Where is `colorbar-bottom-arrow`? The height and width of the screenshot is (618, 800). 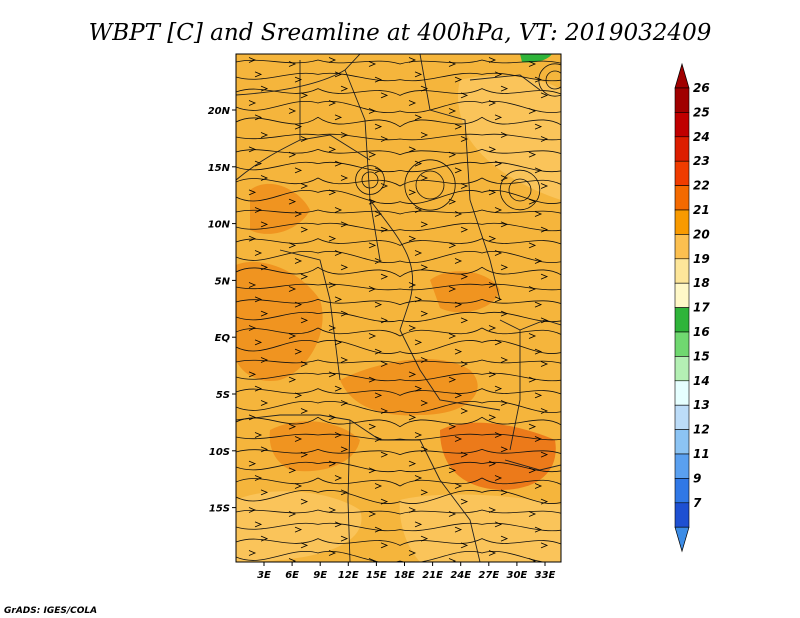
colorbar-bottom-arrow is located at coordinates (682, 539).